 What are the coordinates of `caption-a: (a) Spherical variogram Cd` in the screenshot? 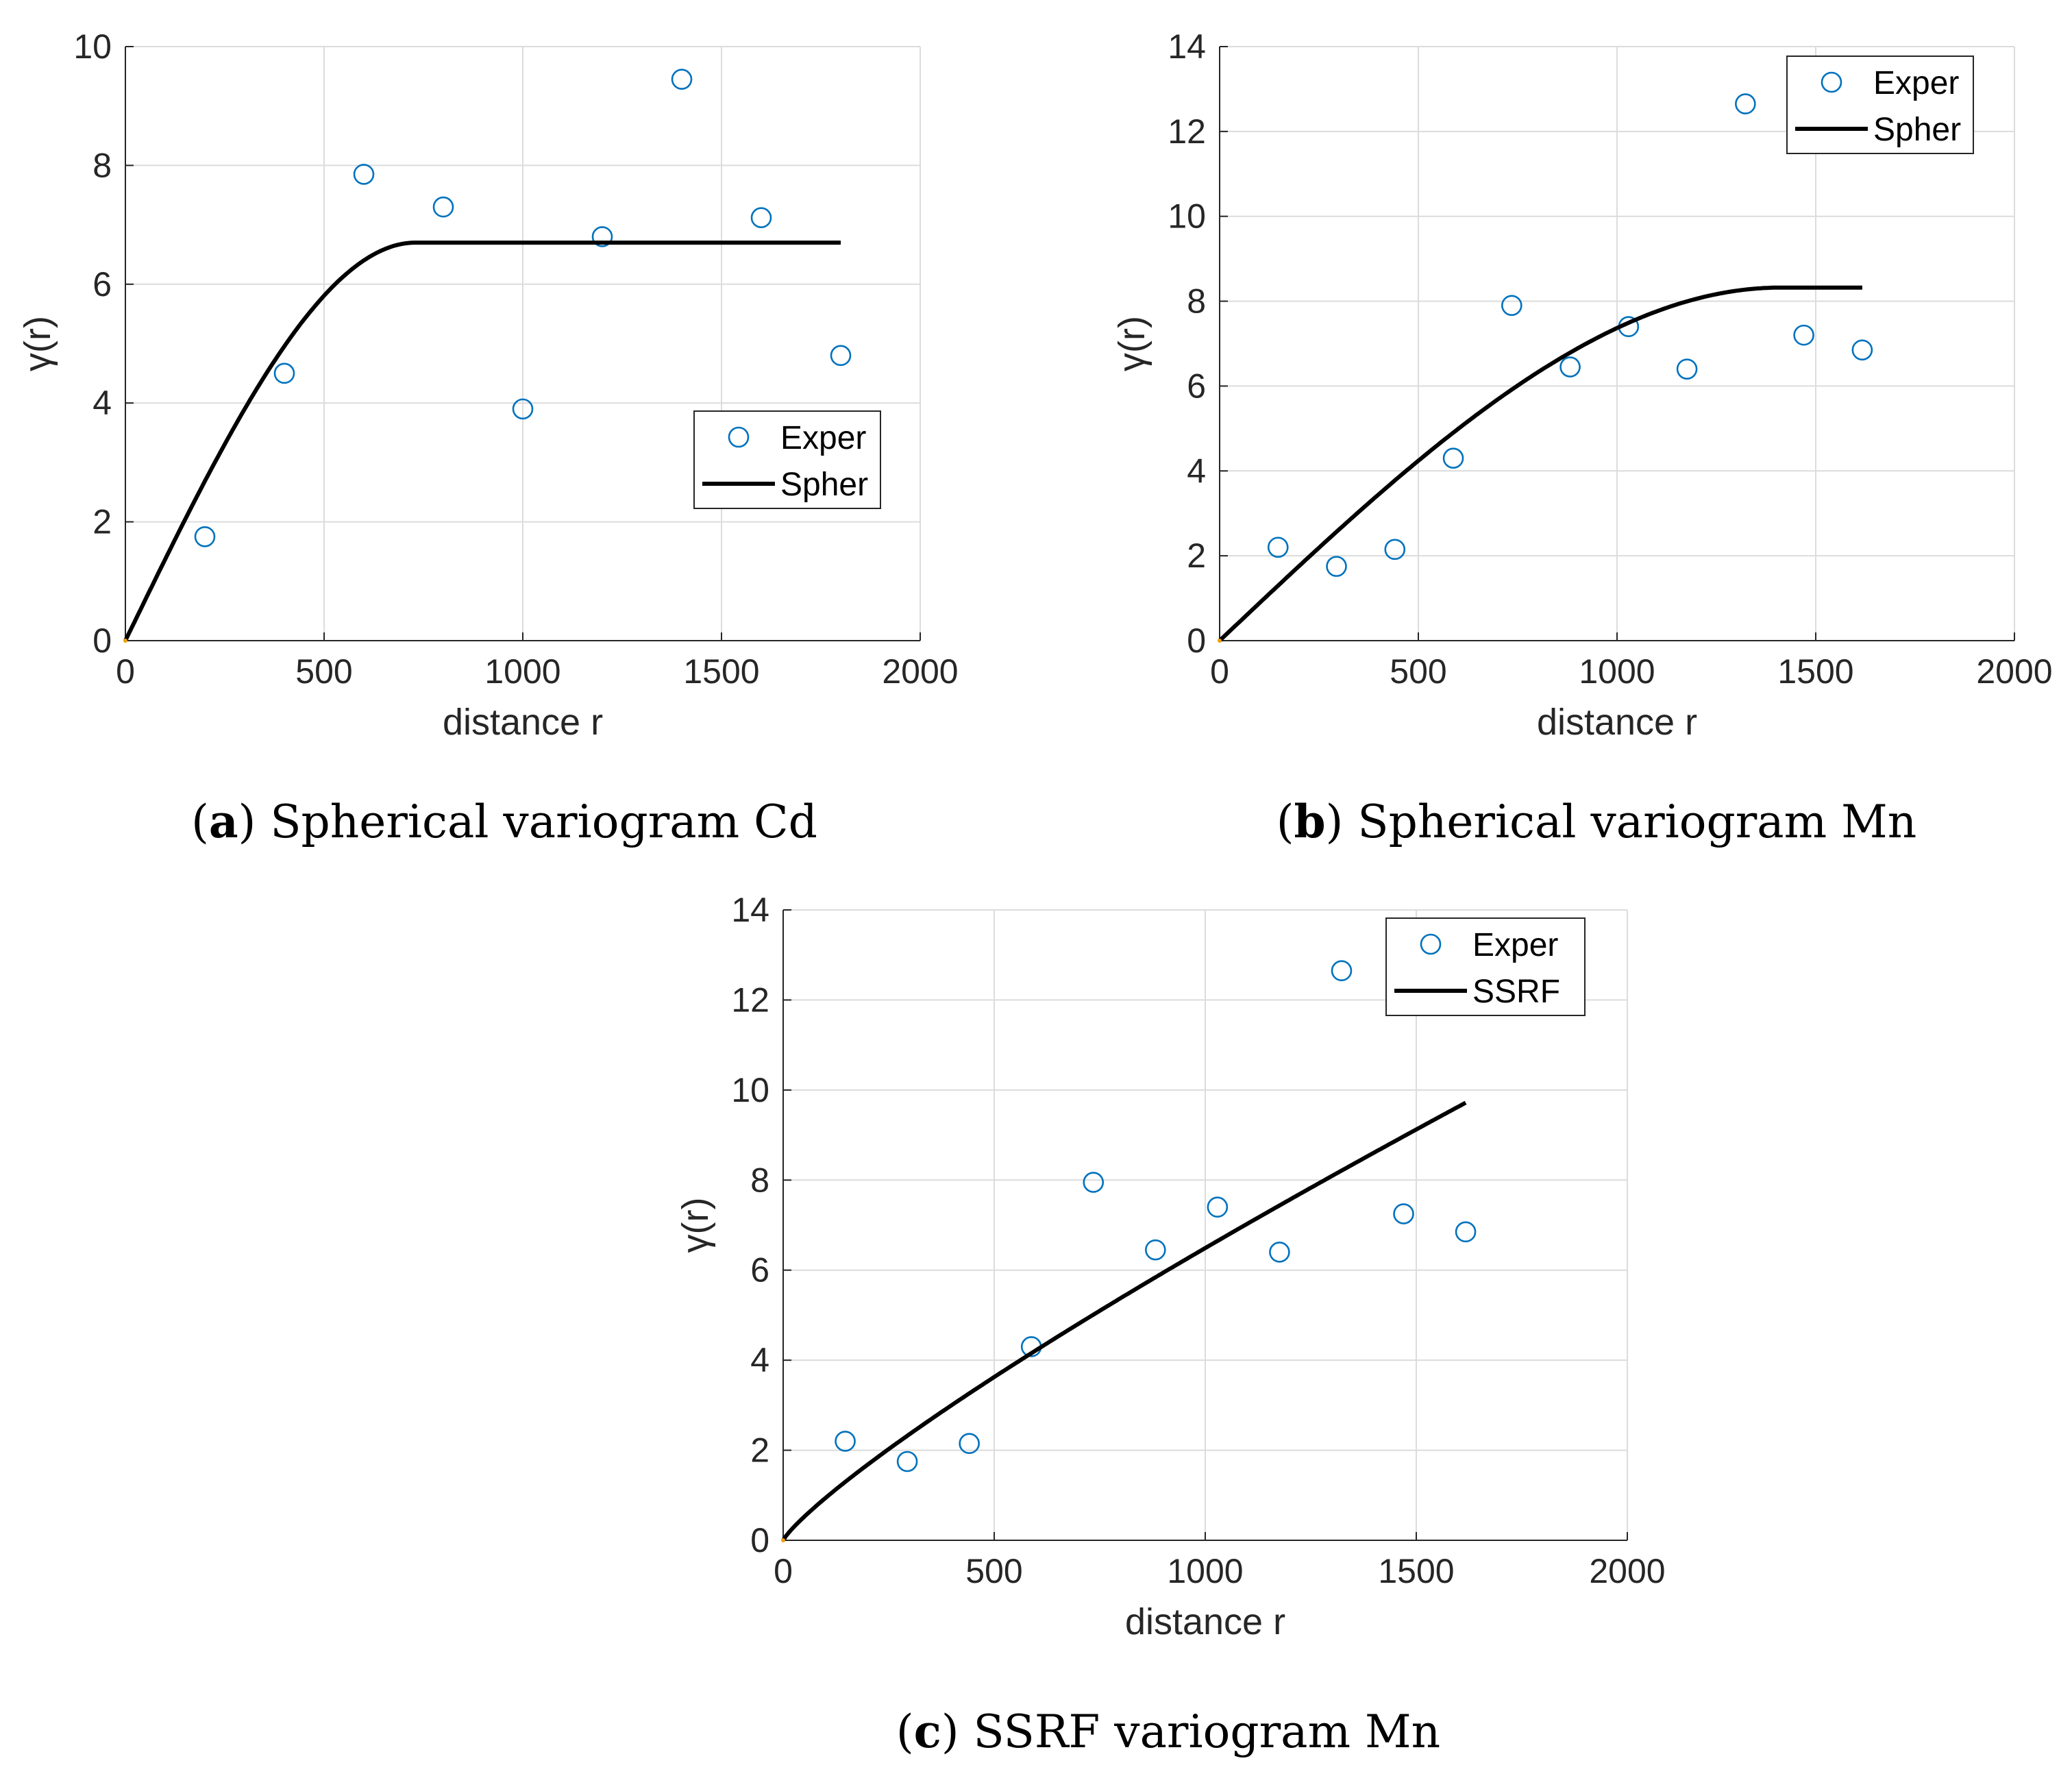 It's located at (504, 821).